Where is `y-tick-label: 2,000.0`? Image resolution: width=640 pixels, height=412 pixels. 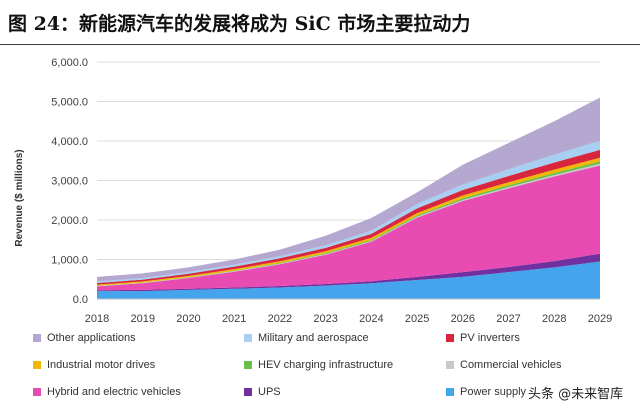 y-tick-label: 2,000.0 is located at coordinates (69, 221).